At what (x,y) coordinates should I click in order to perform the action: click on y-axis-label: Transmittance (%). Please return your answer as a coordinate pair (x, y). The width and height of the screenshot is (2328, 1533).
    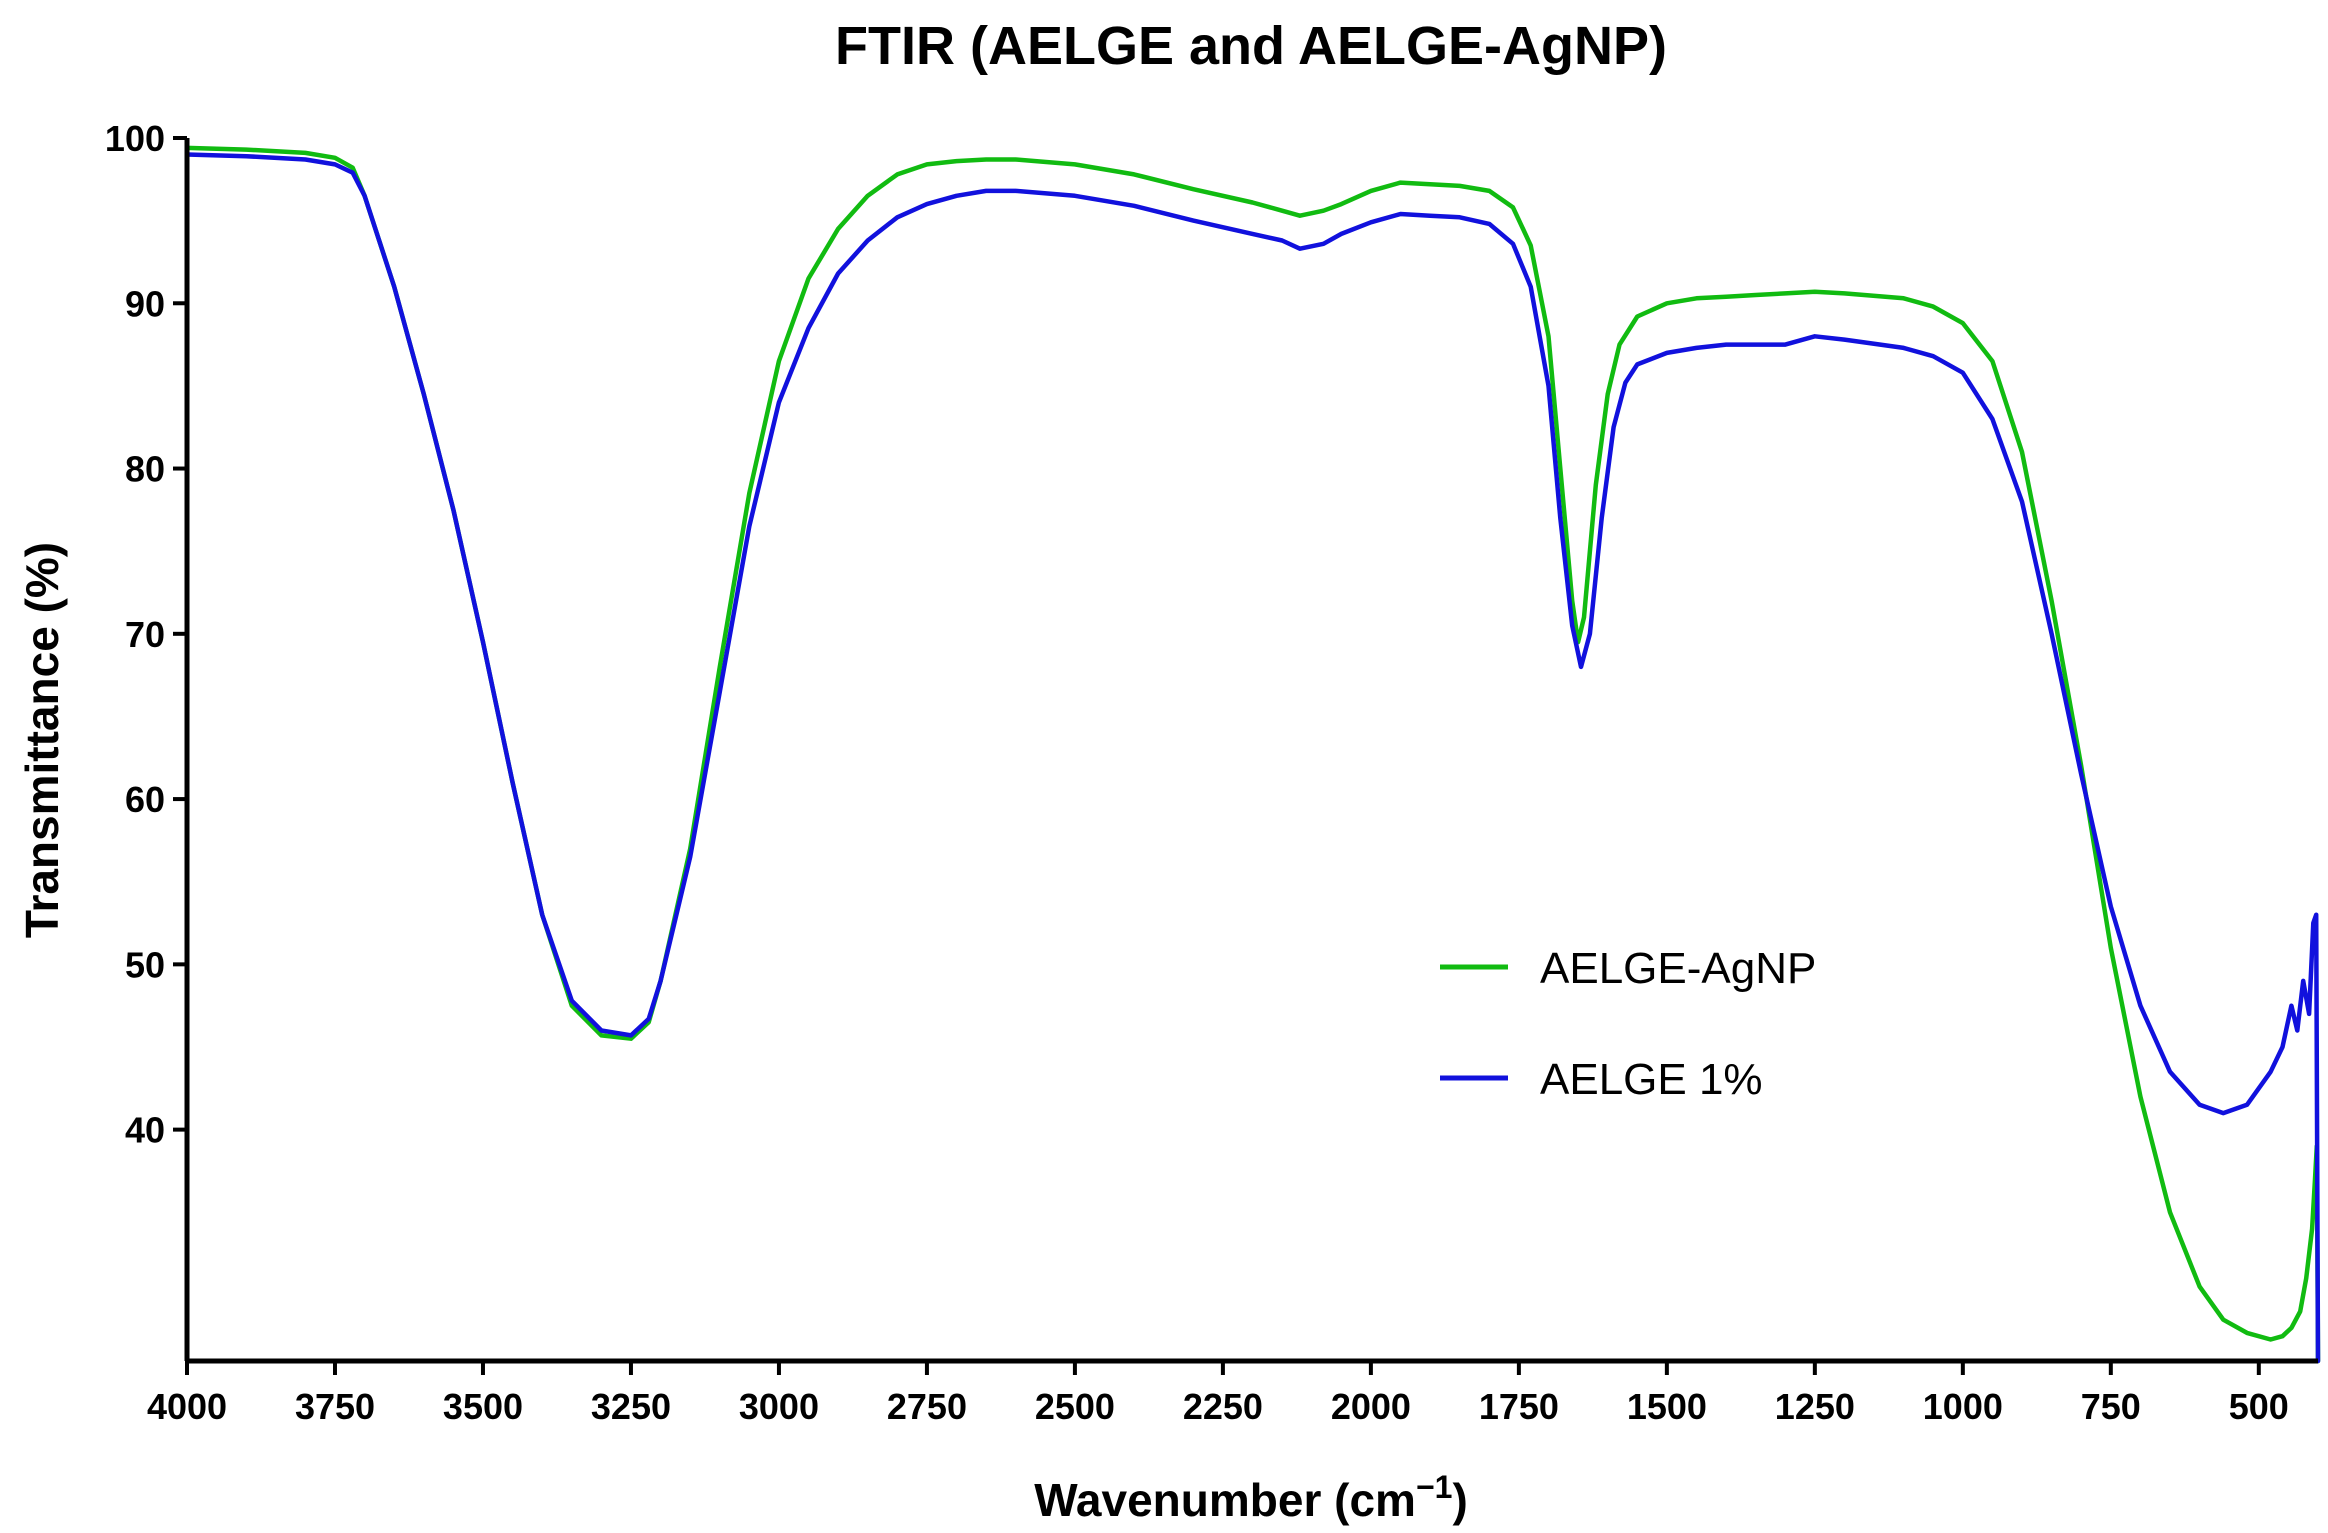
    Looking at the image, I should click on (42, 740).